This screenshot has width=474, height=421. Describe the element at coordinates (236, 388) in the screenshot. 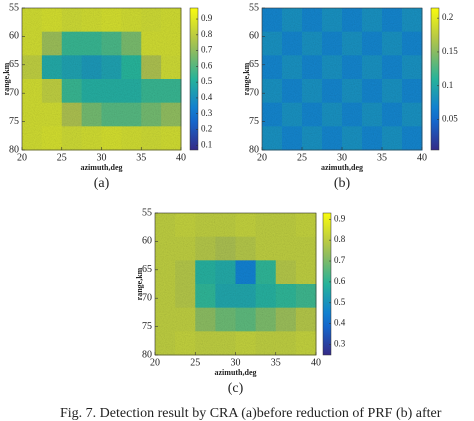

I see `panel-label: (c)` at that location.